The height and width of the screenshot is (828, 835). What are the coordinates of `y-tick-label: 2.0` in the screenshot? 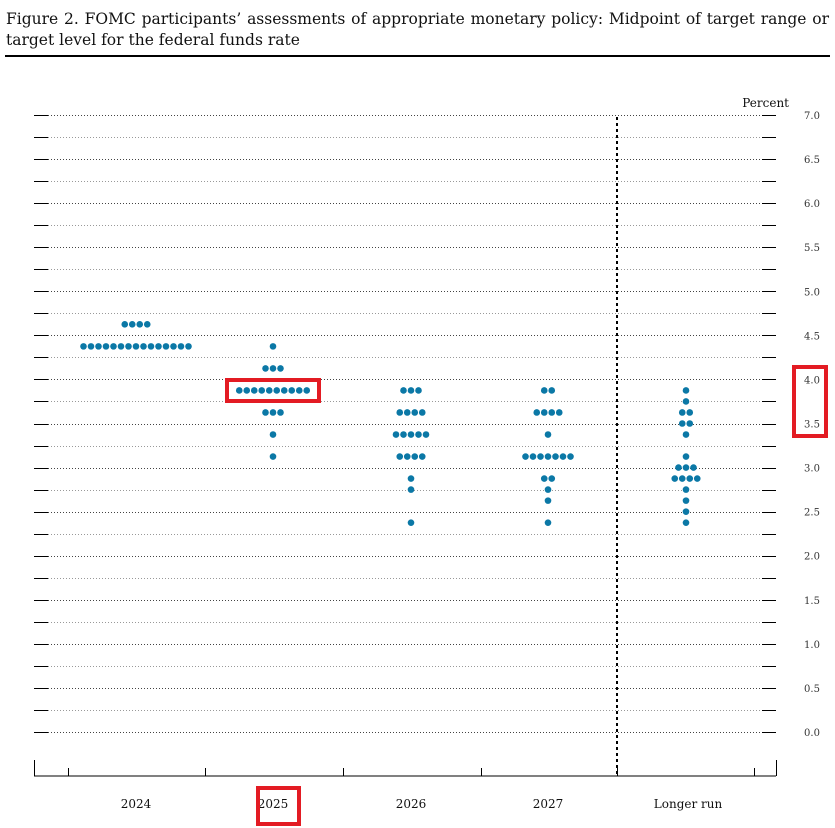 It's located at (812, 557).